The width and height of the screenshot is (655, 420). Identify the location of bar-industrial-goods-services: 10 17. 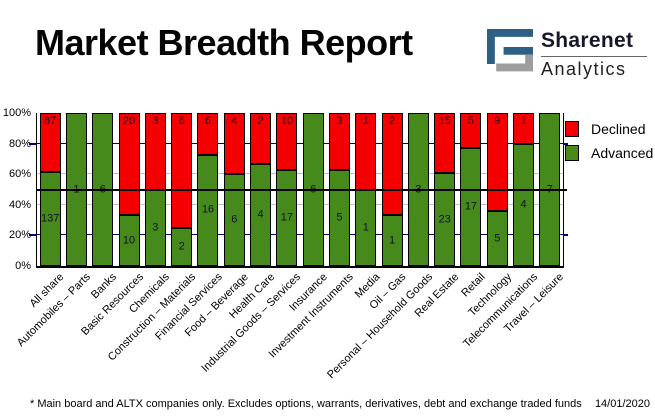
(287, 189).